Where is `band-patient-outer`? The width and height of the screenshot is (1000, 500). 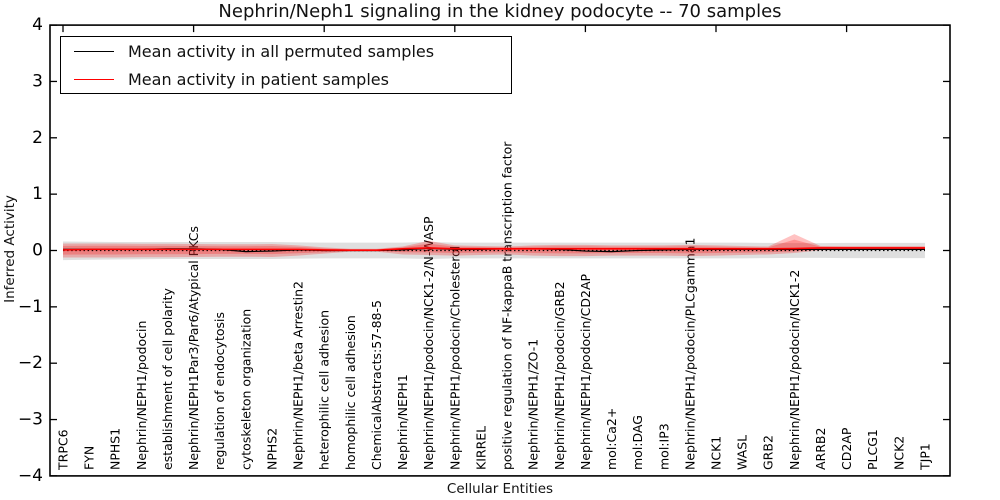 band-patient-outer is located at coordinates (494, 246).